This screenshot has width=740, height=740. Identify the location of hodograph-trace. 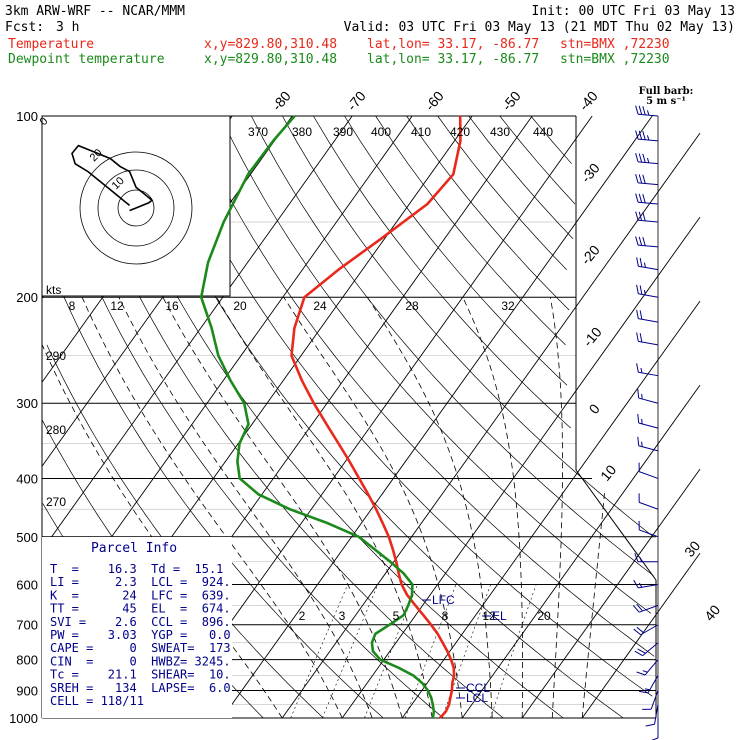
(112, 178).